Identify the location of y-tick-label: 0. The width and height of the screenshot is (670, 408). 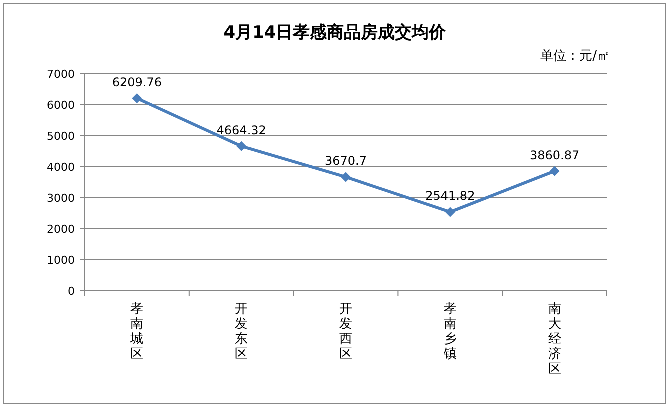
(71, 291).